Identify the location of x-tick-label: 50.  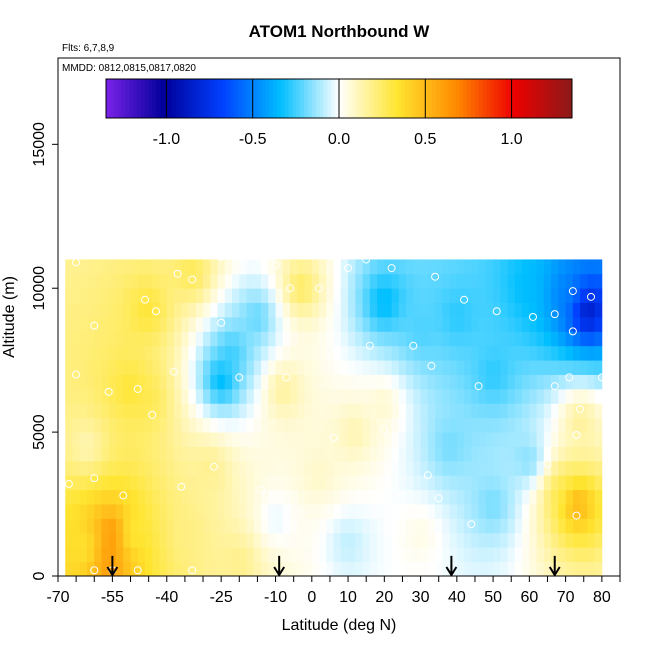
(493, 597).